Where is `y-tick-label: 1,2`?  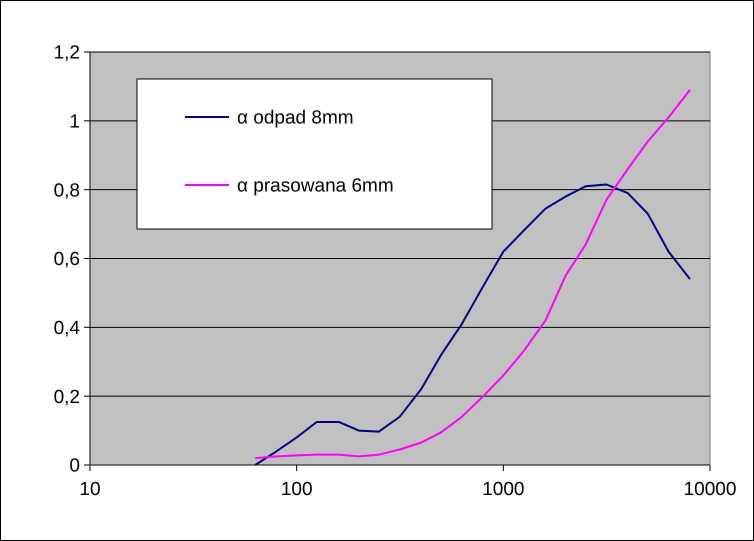 y-tick-label: 1,2 is located at coordinates (67, 53).